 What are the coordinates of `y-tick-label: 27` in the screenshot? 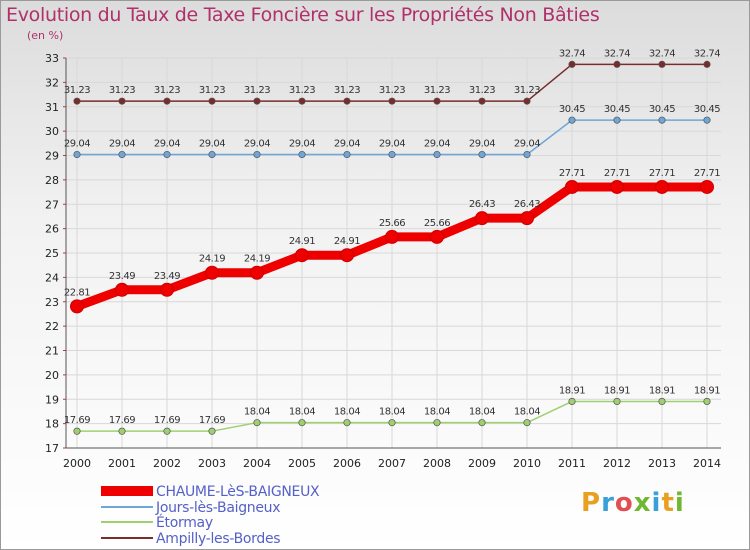 It's located at (52, 204).